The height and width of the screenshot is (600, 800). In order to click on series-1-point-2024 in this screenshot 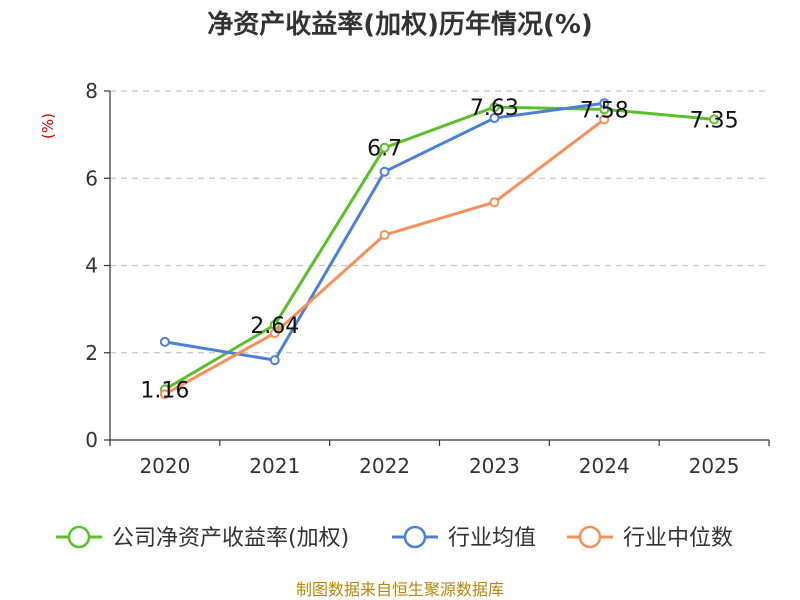, I will do `click(604, 103)`.